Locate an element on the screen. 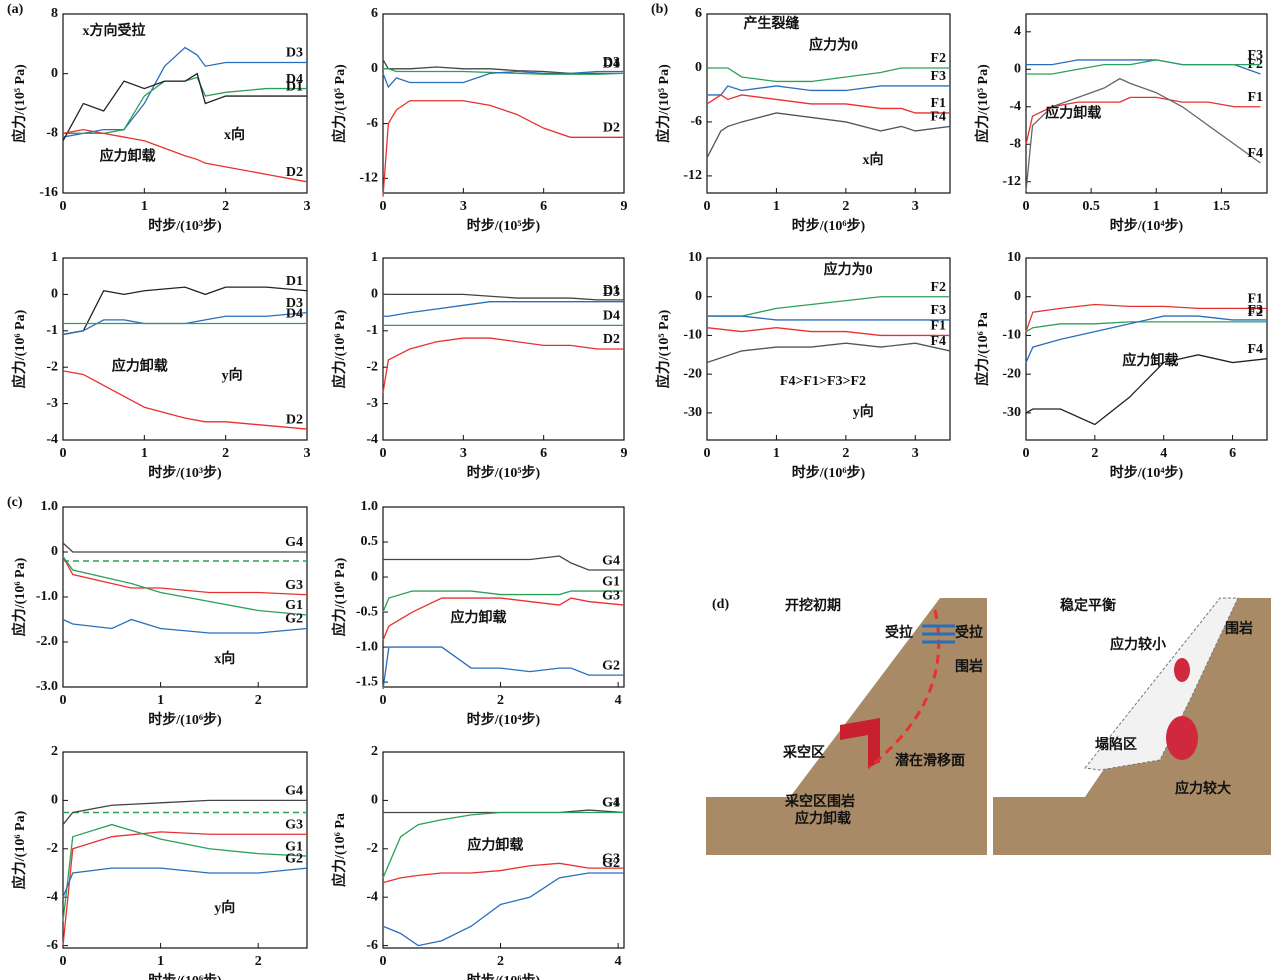  diagram is located at coordinates (988, 726).